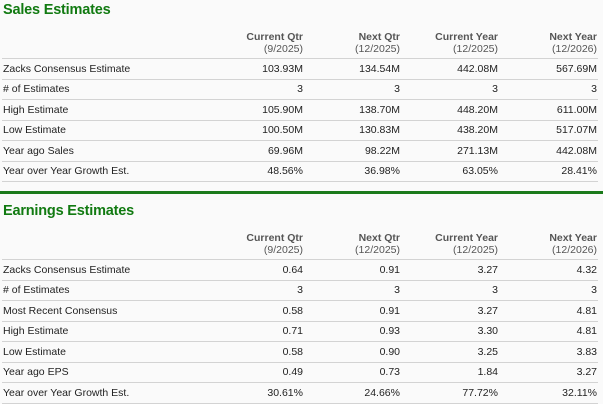  I want to click on cell-value: 0.49, so click(255, 372).